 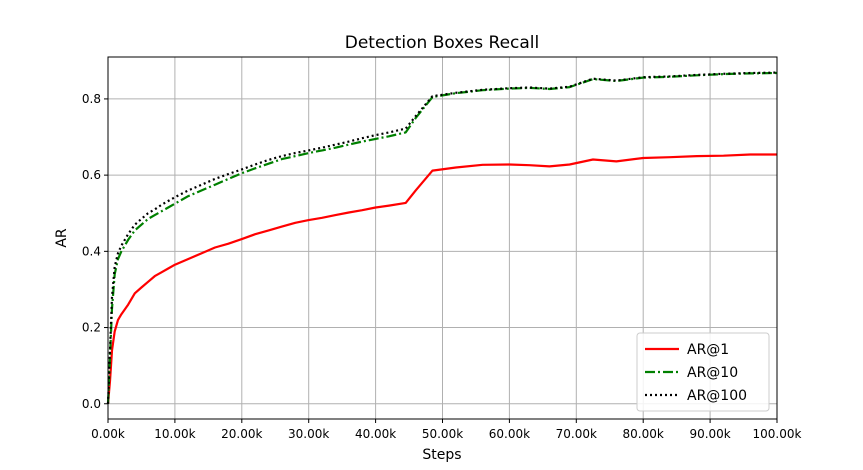 I want to click on y-axis-title: AR, so click(x=62, y=238).